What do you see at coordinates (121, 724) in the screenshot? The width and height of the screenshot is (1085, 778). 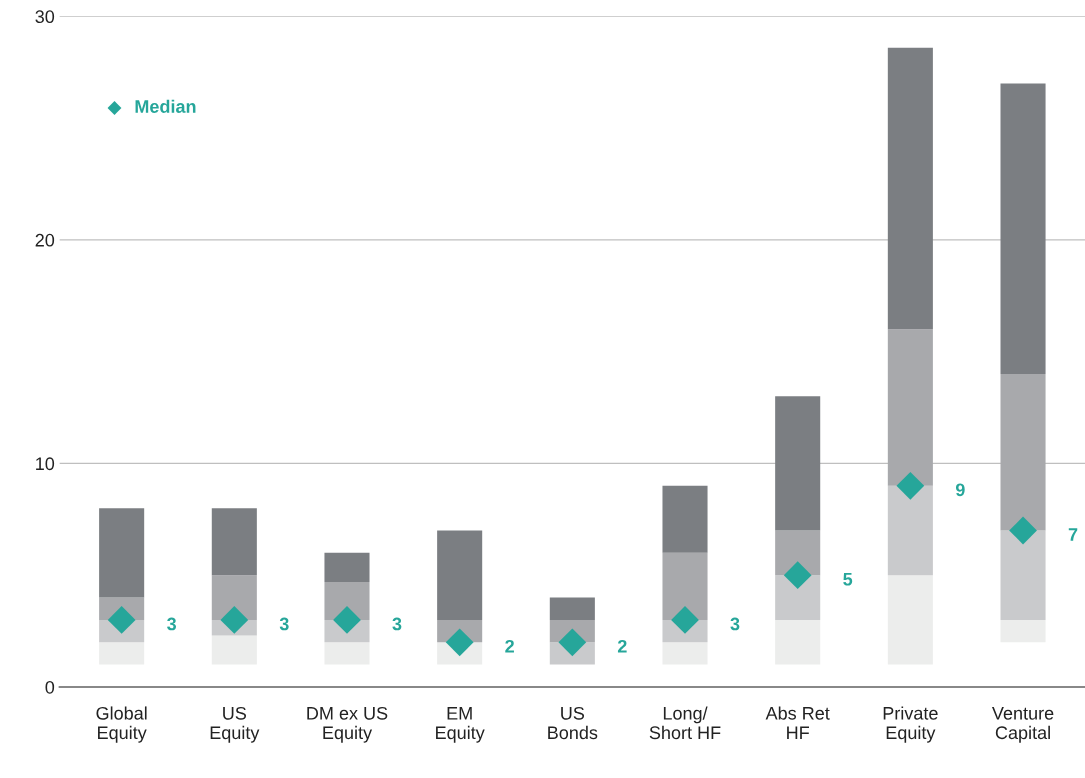 I see `x-tick-label: Global Equity` at bounding box center [121, 724].